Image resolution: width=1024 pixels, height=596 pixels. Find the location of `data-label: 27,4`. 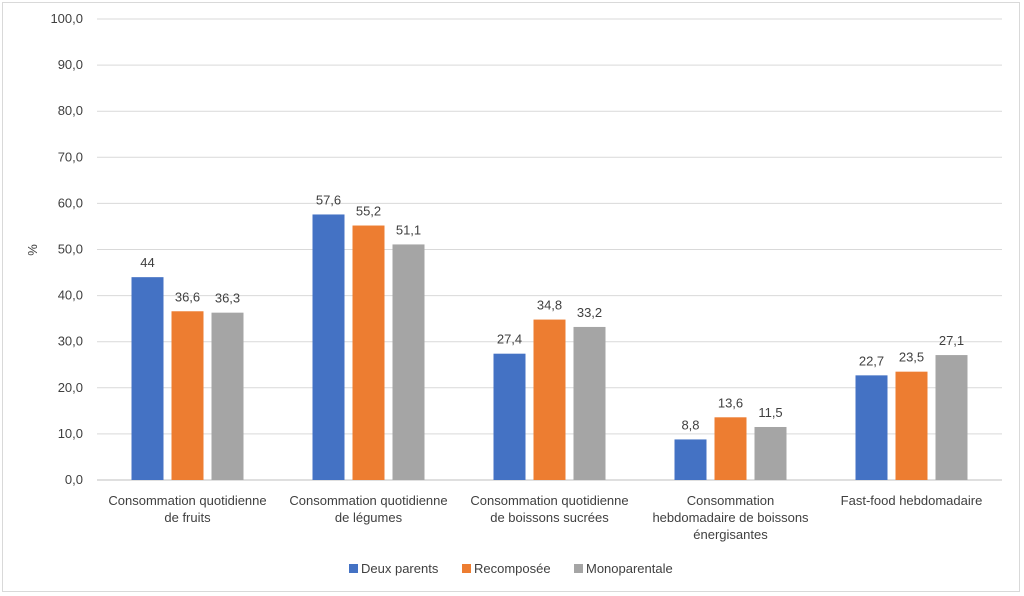

data-label: 27,4 is located at coordinates (509, 339).